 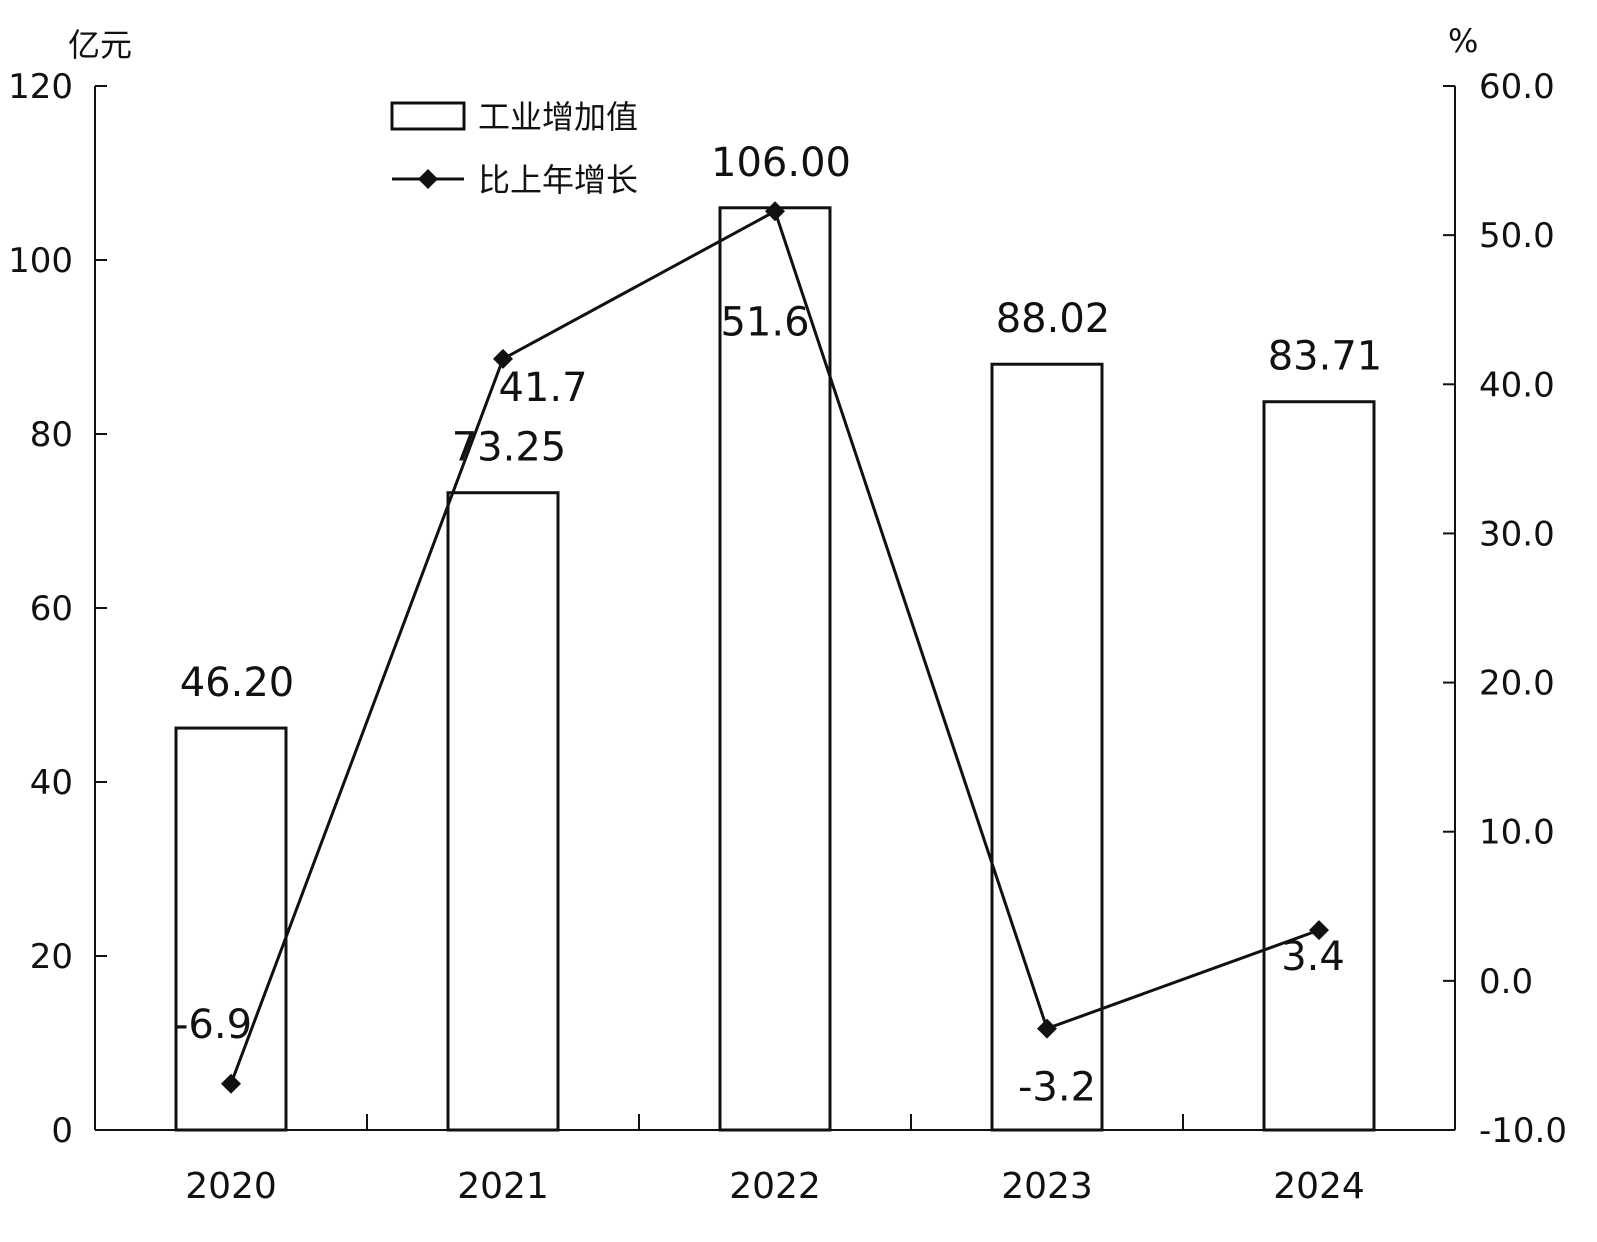 I want to click on bar-value-label: 83.71, so click(x=1325, y=357).